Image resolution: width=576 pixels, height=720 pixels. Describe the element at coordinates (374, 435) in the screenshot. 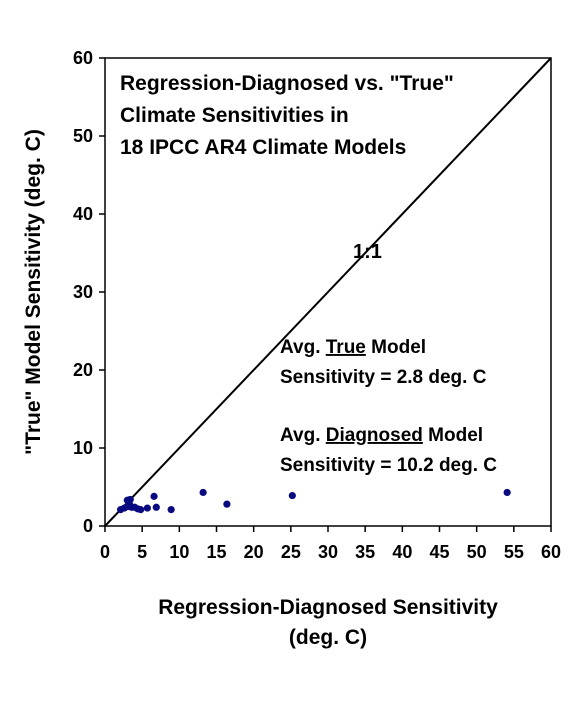

I see `avg-diagnosed-emphasis: Diagnosed` at that location.